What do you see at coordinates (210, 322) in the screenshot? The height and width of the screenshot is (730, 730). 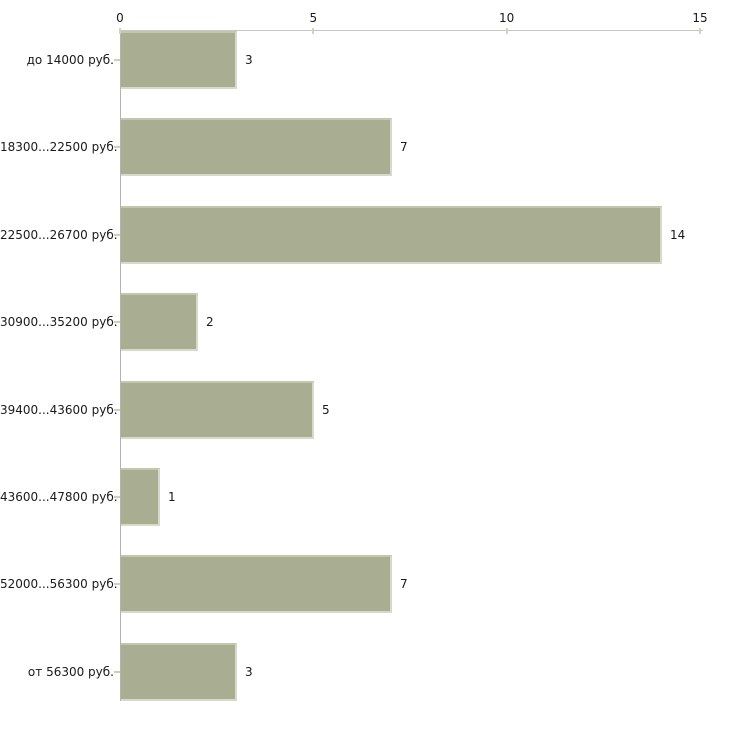 I see `bar-value-label: 2` at bounding box center [210, 322].